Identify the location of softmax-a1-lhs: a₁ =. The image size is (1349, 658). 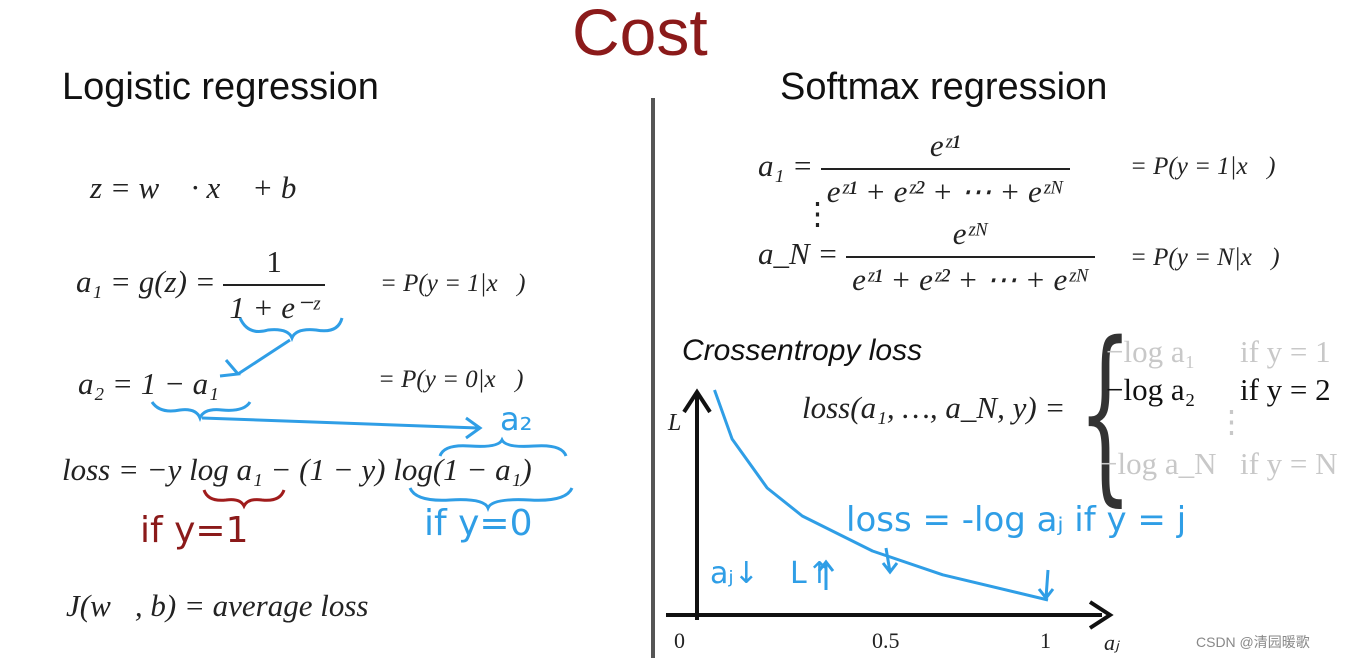
(785, 166).